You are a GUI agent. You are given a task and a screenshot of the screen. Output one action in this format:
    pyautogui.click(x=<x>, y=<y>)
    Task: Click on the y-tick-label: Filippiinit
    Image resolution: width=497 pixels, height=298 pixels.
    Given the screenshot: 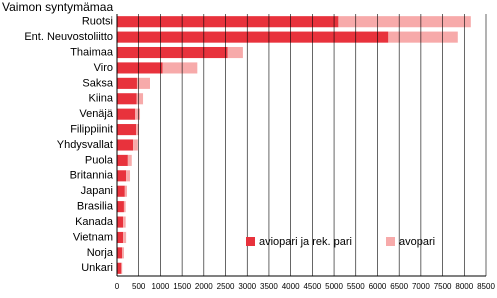 What is the action you would take?
    pyautogui.click(x=91, y=129)
    